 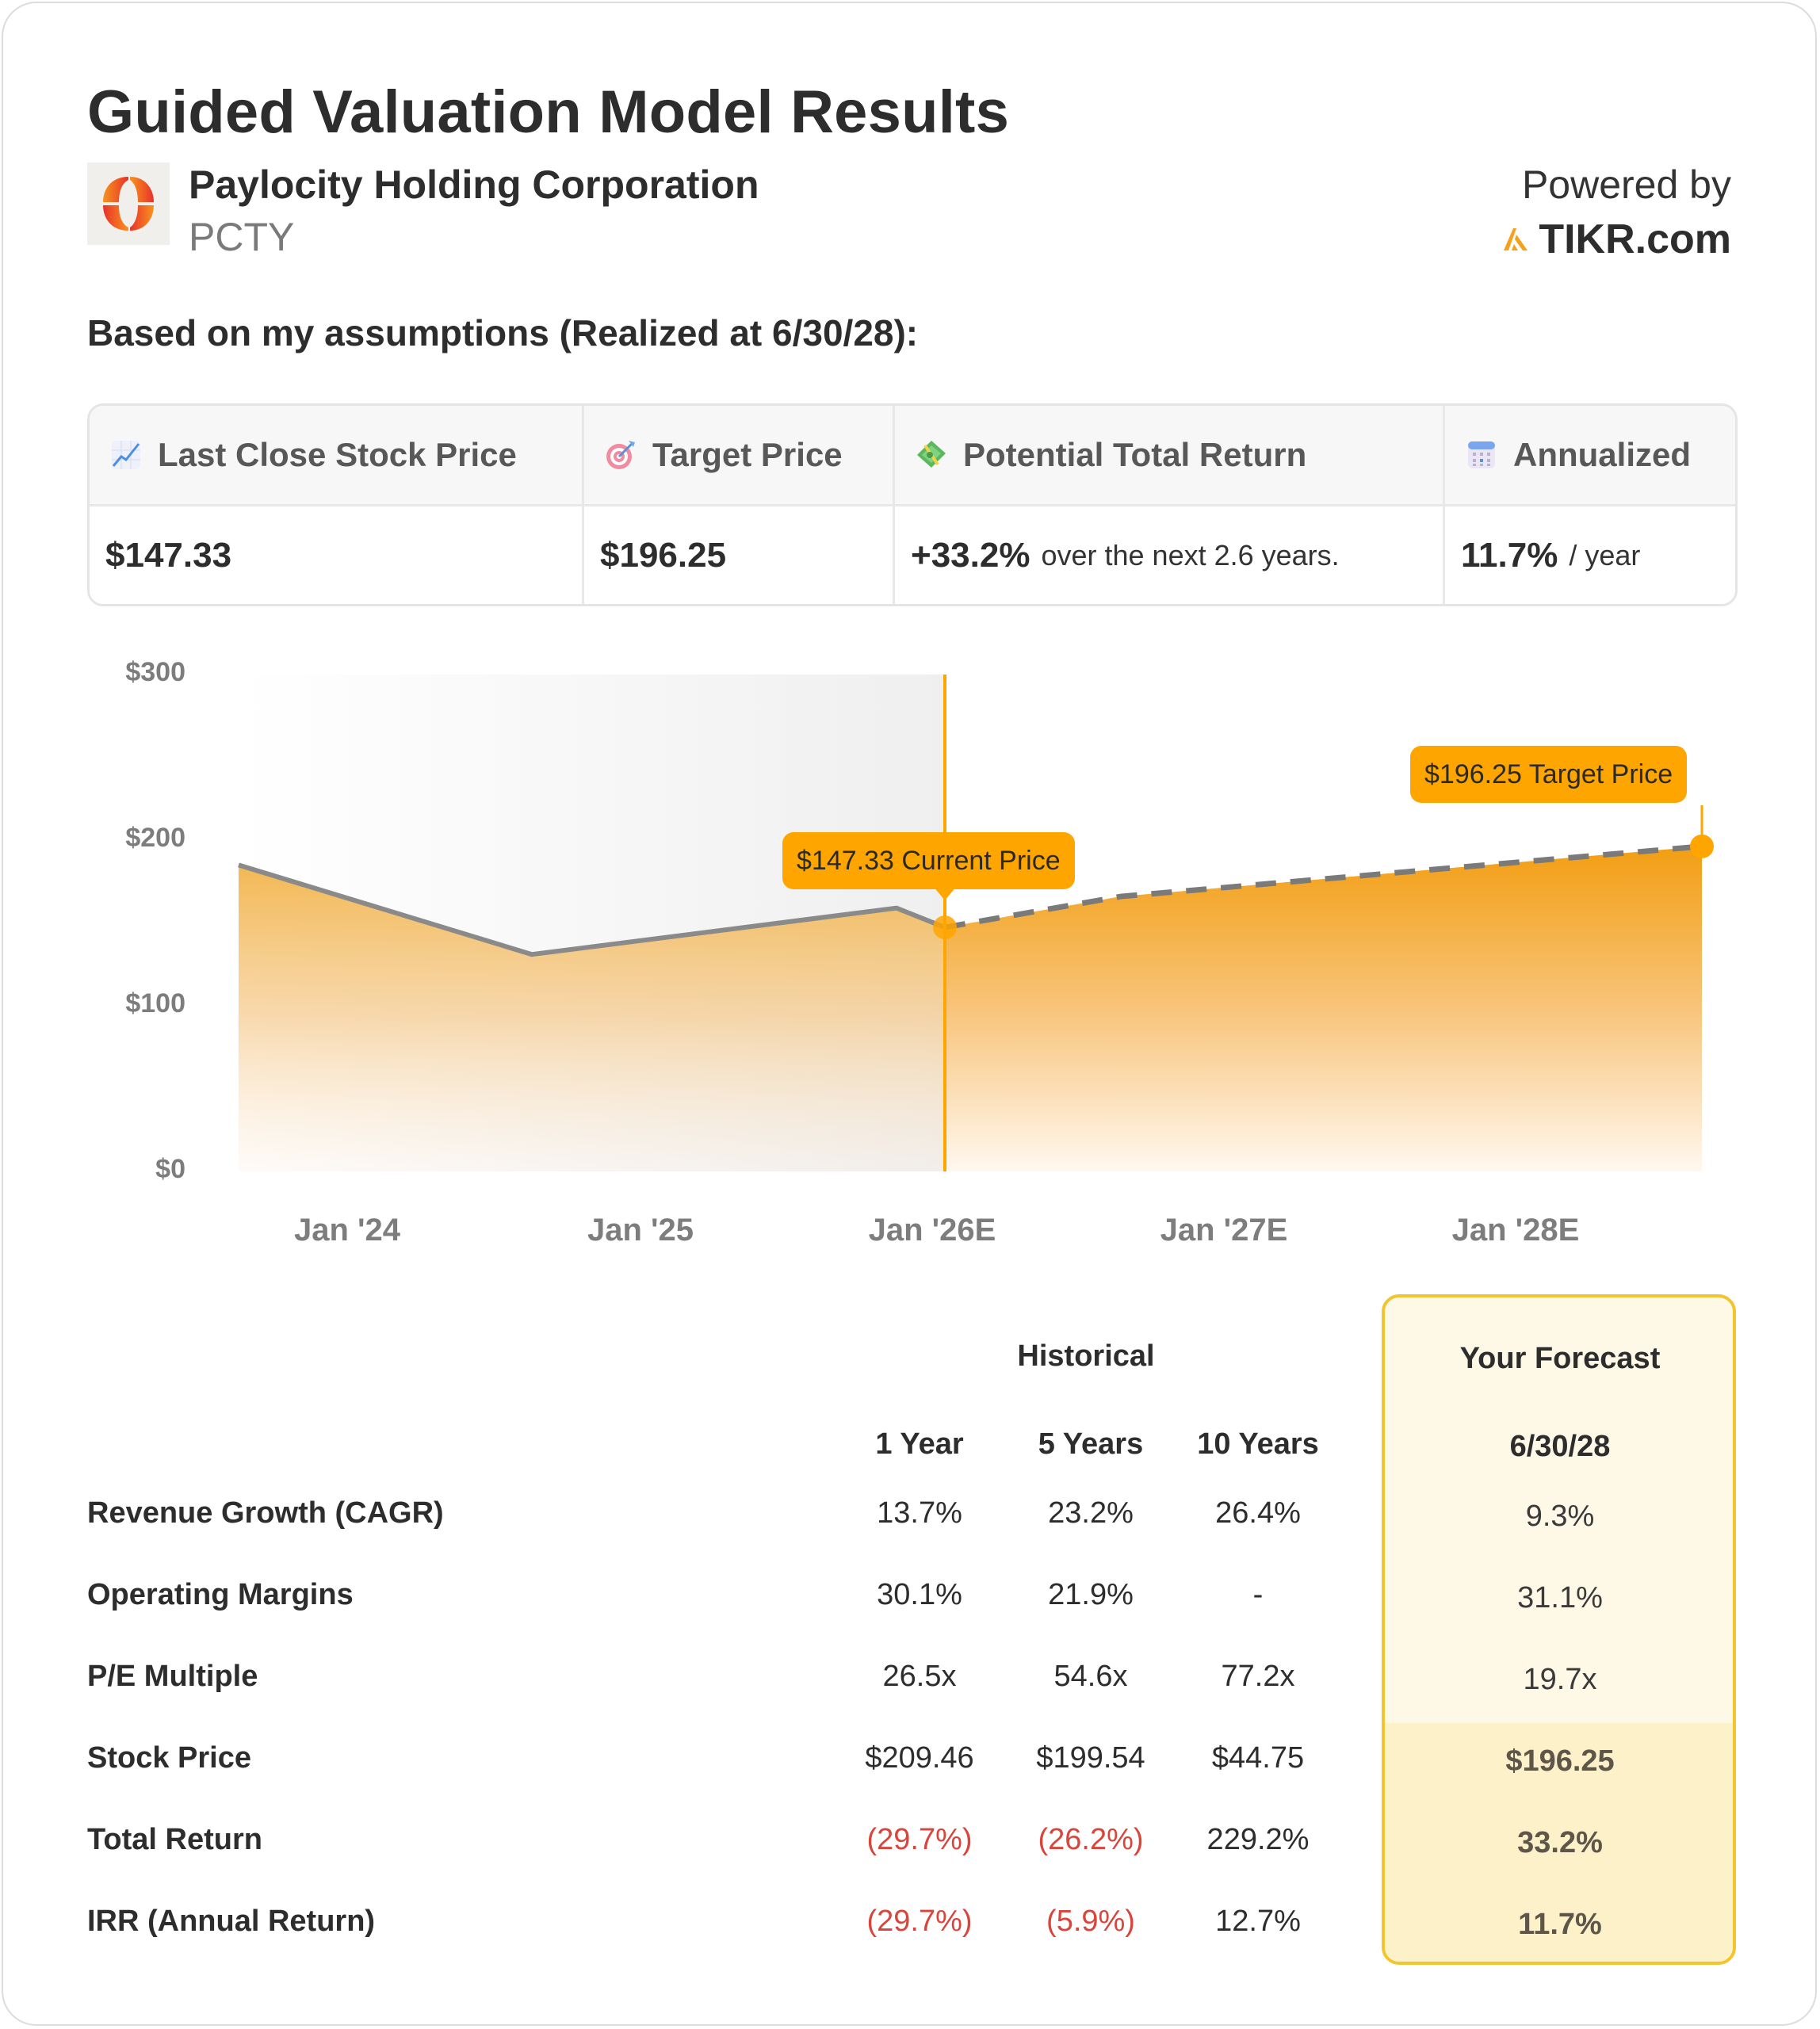 I want to click on current-price-point, so click(x=945, y=927).